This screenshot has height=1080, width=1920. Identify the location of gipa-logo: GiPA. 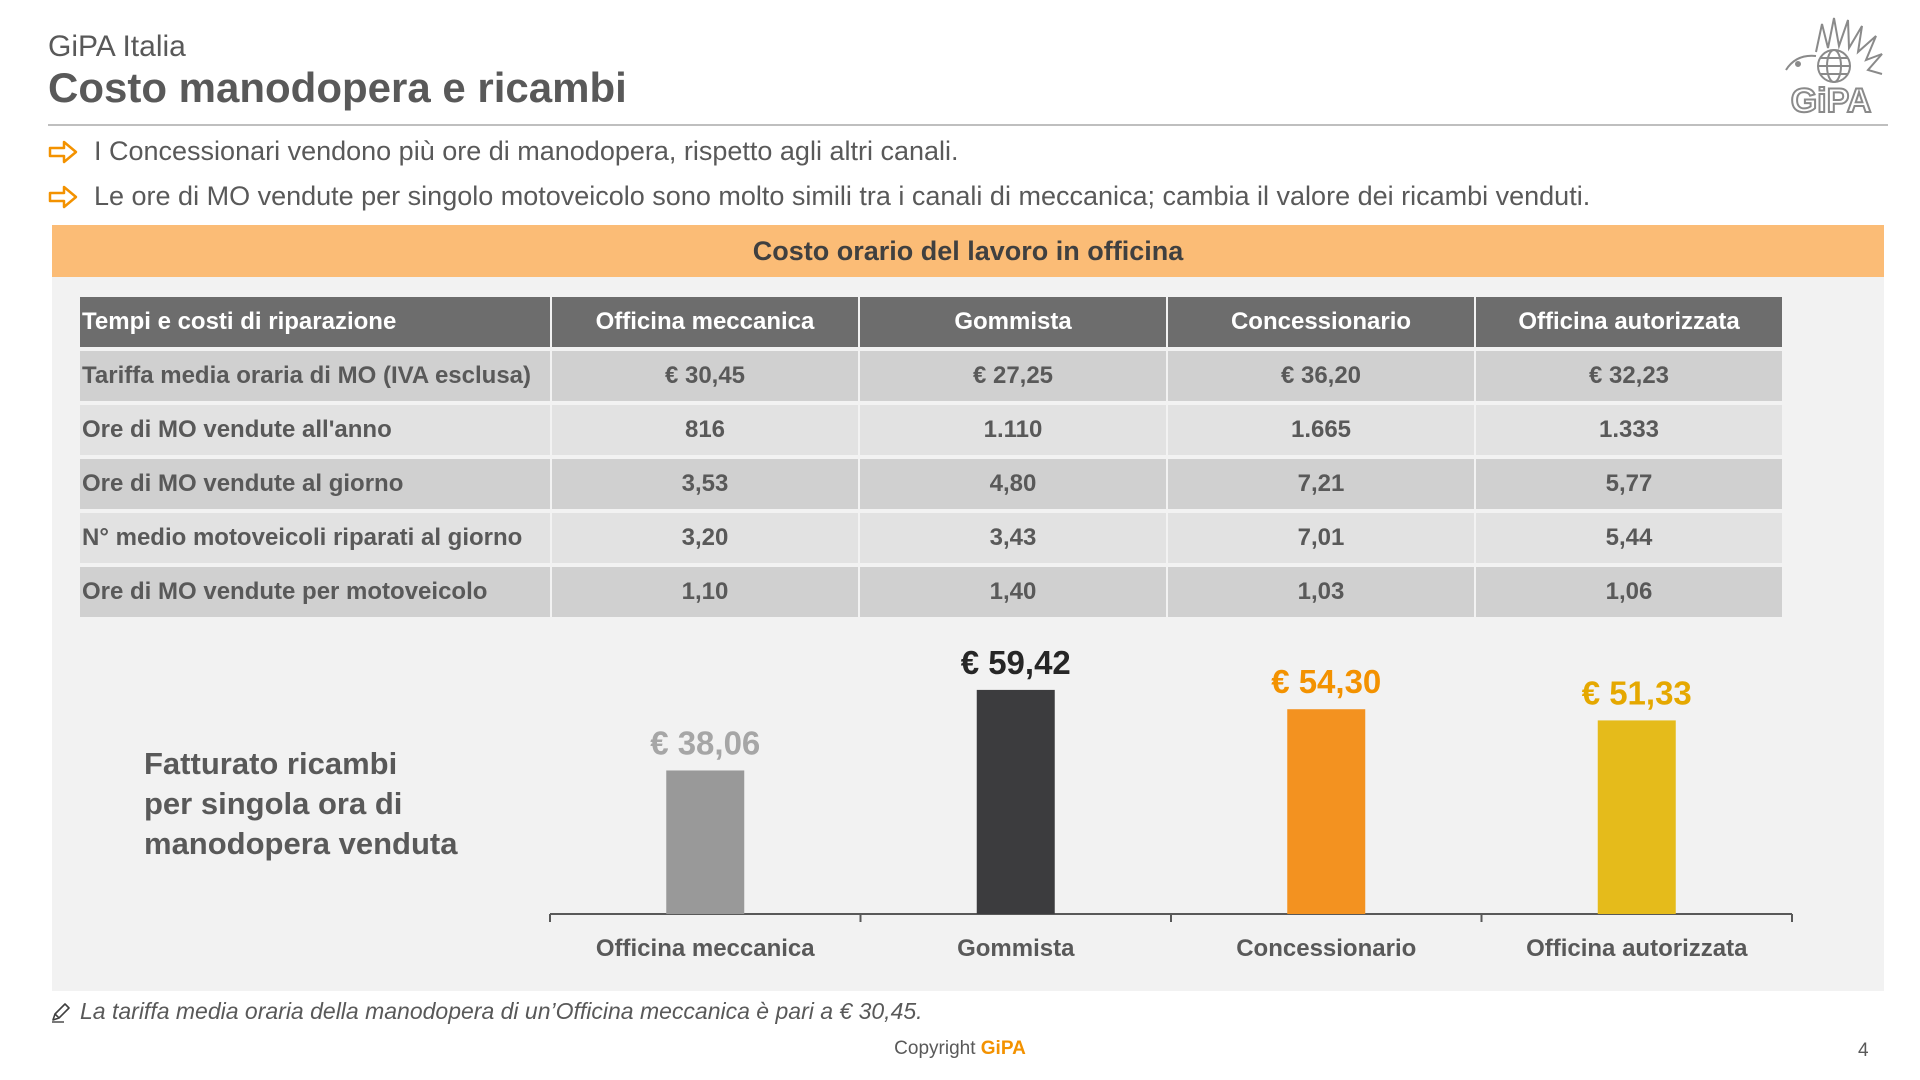
(1834, 67).